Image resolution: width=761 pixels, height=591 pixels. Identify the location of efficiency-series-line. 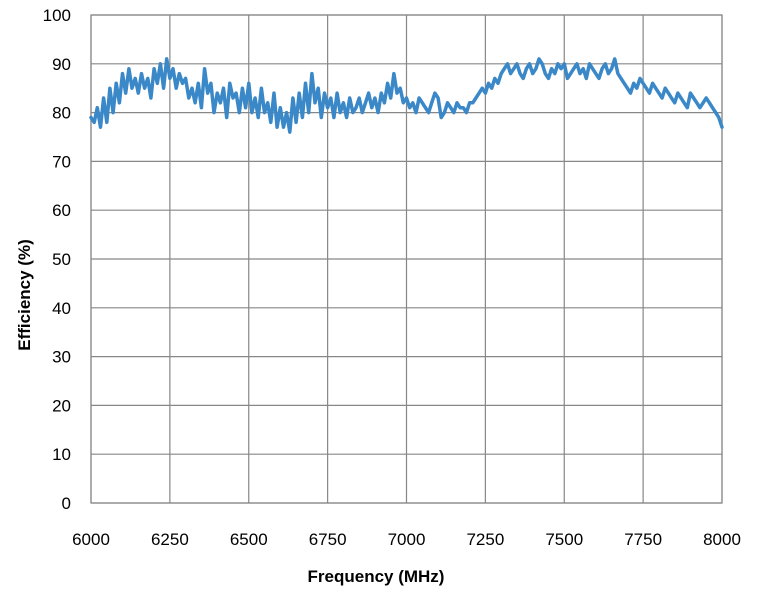
(406, 95).